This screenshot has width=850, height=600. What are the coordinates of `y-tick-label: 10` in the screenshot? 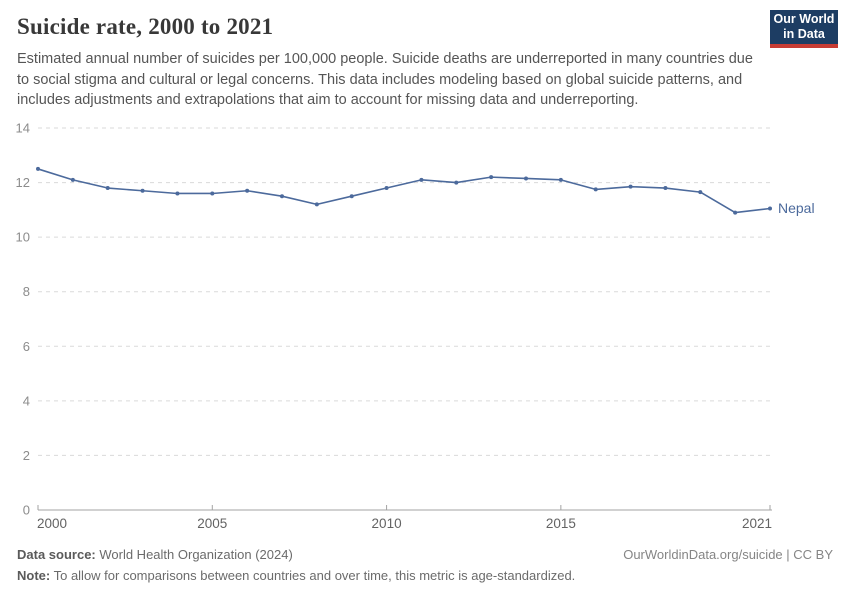 It's located at (23, 237).